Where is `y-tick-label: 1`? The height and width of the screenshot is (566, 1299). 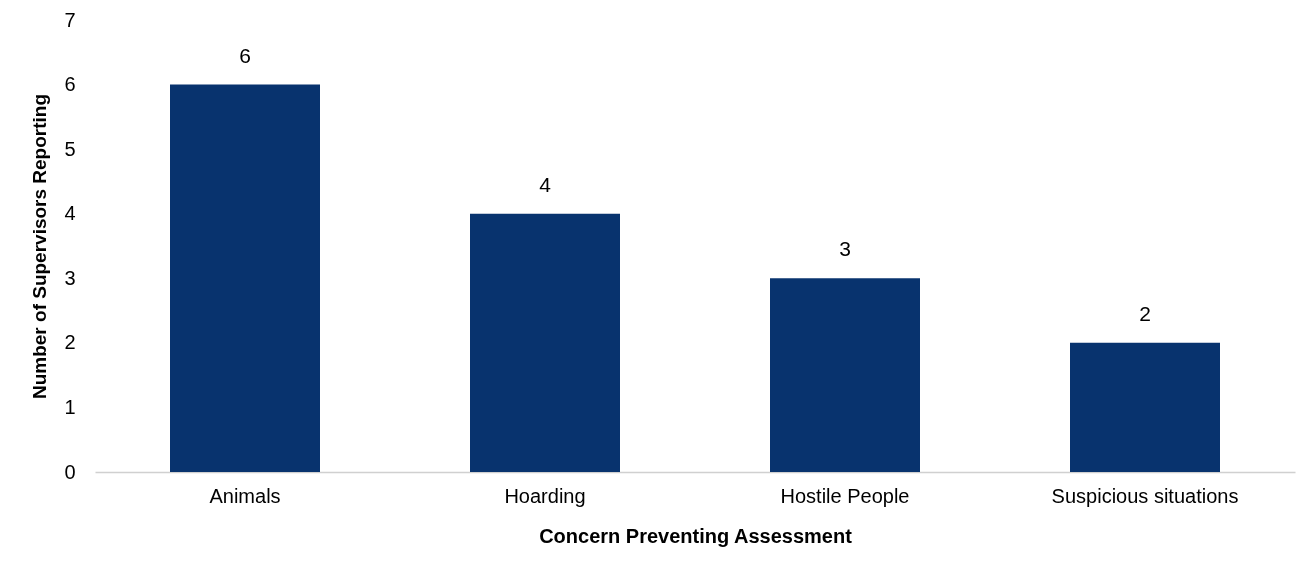
y-tick-label: 1 is located at coordinates (70, 406).